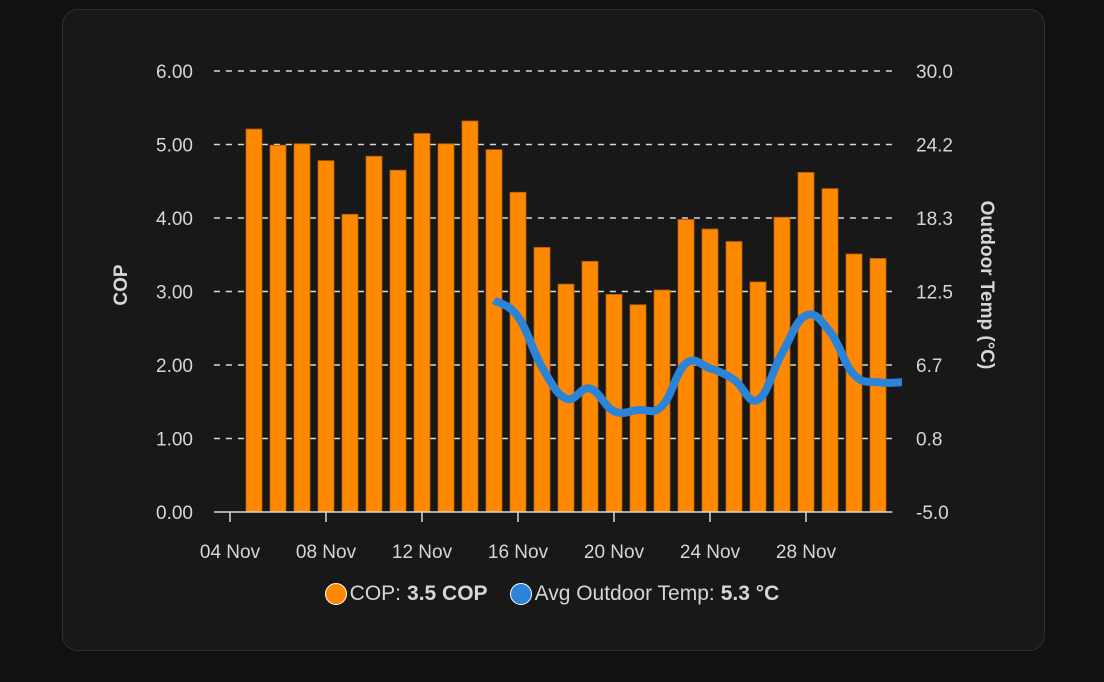 The width and height of the screenshot is (1104, 682). I want to click on legend-item-temp: Avg Outdoor Temp: 5.3 °C, so click(644, 594).